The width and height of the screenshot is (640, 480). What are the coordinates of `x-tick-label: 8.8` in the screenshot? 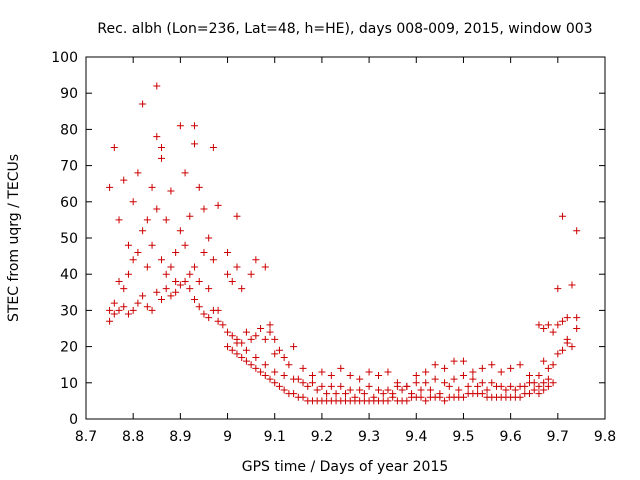 It's located at (133, 437).